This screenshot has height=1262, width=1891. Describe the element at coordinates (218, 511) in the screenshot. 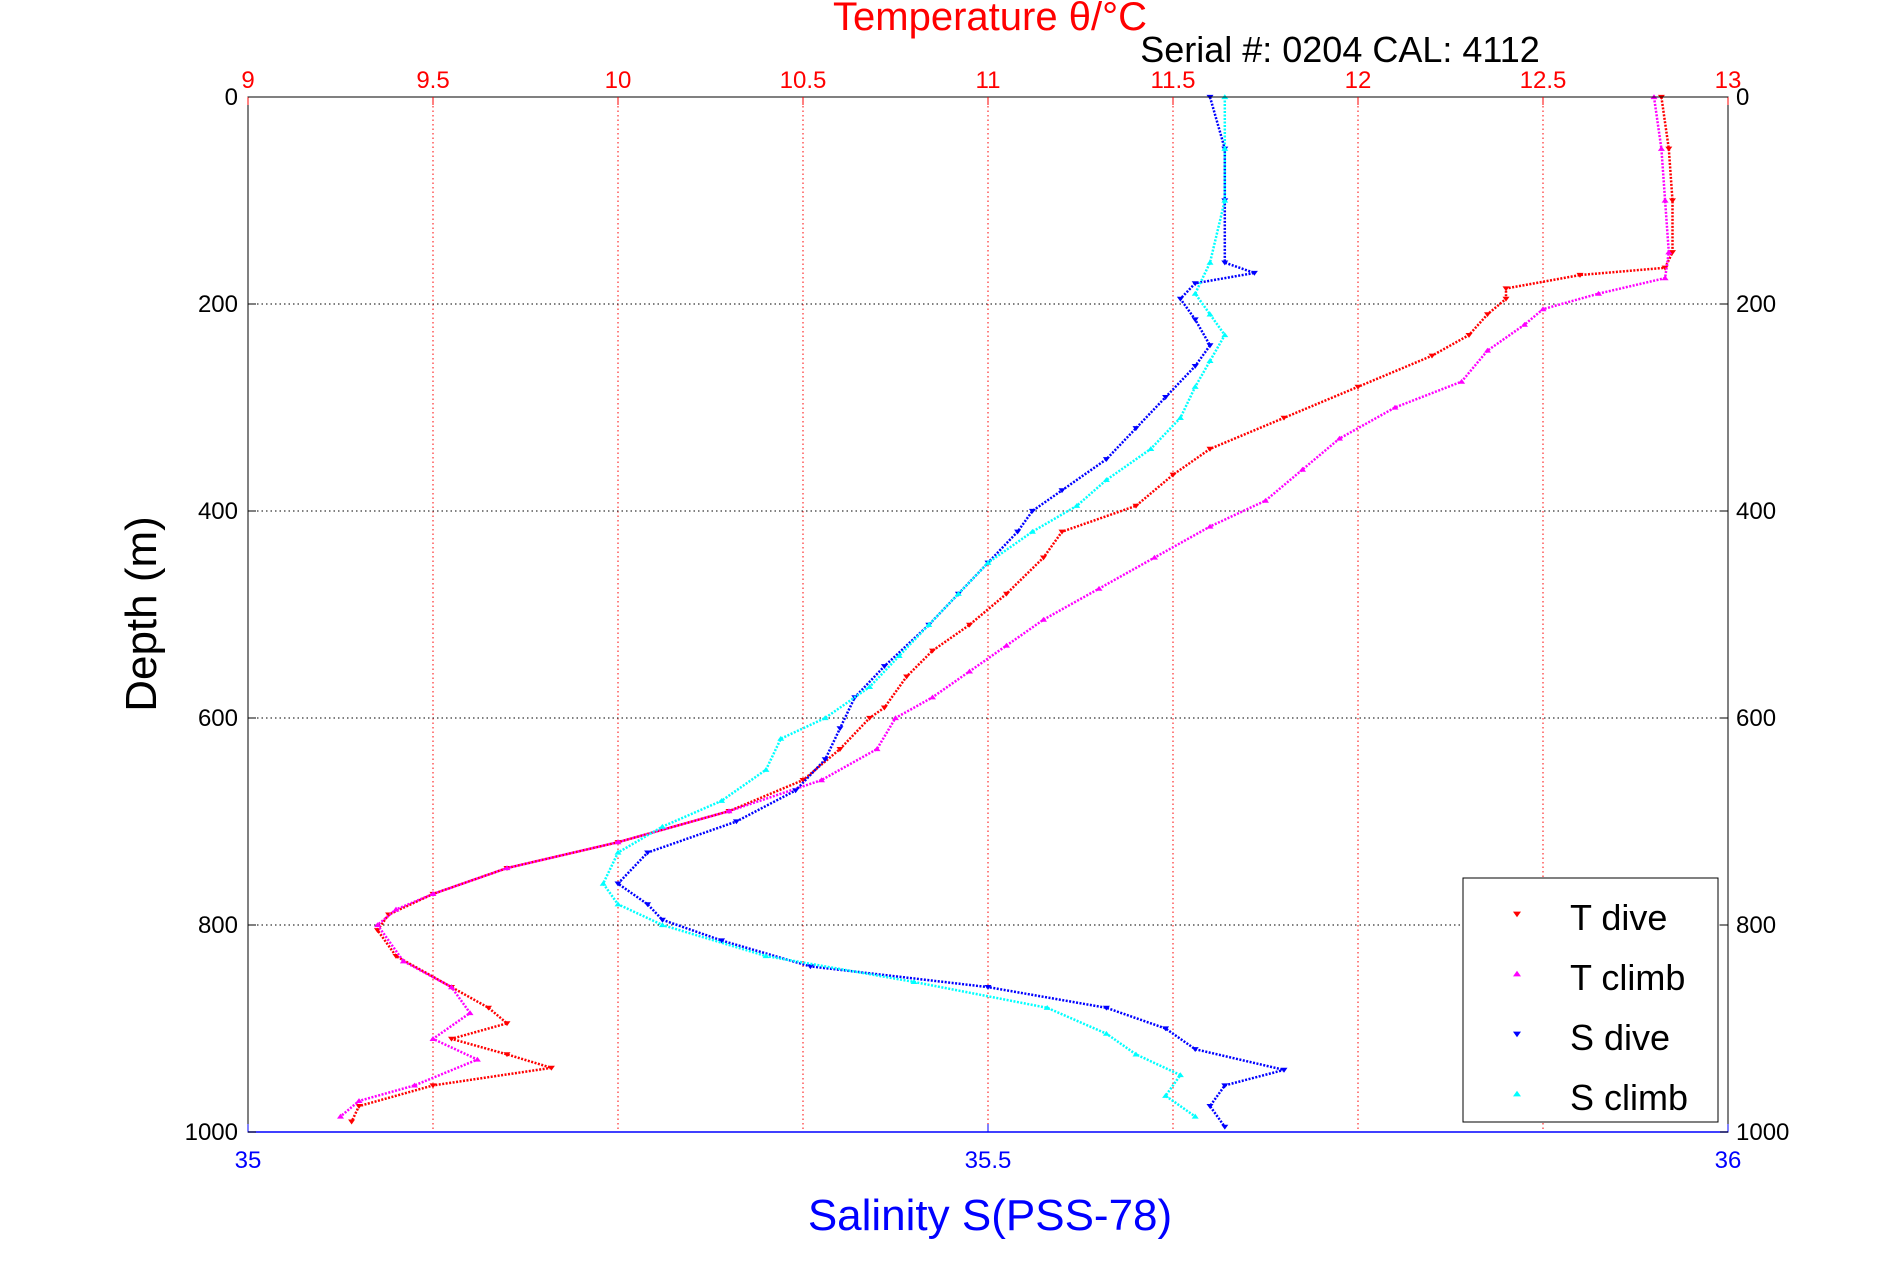

I see `y-left-tick-label: 400` at that location.